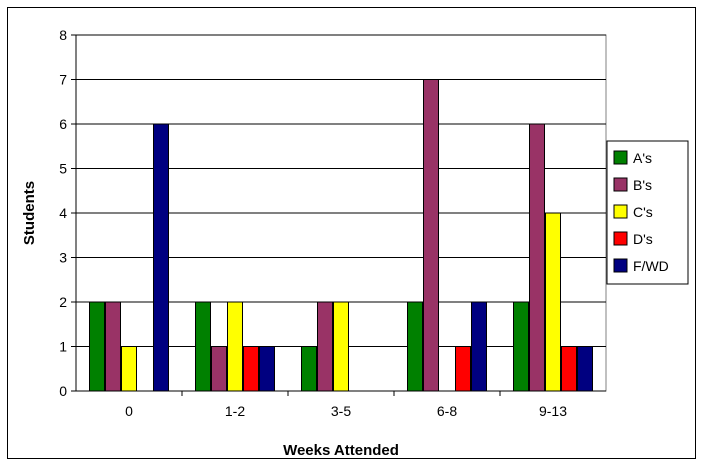 This screenshot has width=704, height=466. I want to click on x-tick-label: 9-13, so click(553, 411).